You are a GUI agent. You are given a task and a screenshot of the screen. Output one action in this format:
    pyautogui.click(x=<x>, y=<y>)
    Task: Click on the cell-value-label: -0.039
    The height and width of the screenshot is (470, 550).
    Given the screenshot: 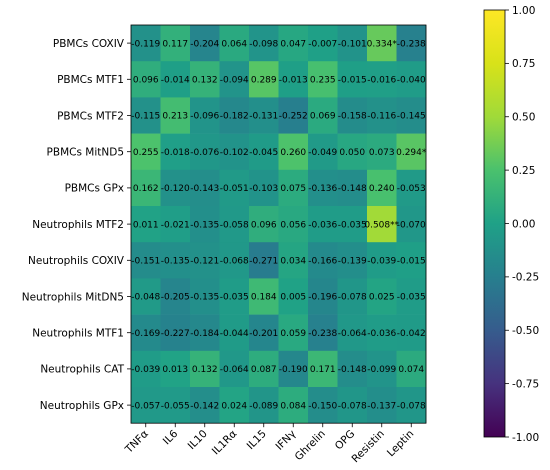 What is the action you would take?
    pyautogui.click(x=381, y=262)
    